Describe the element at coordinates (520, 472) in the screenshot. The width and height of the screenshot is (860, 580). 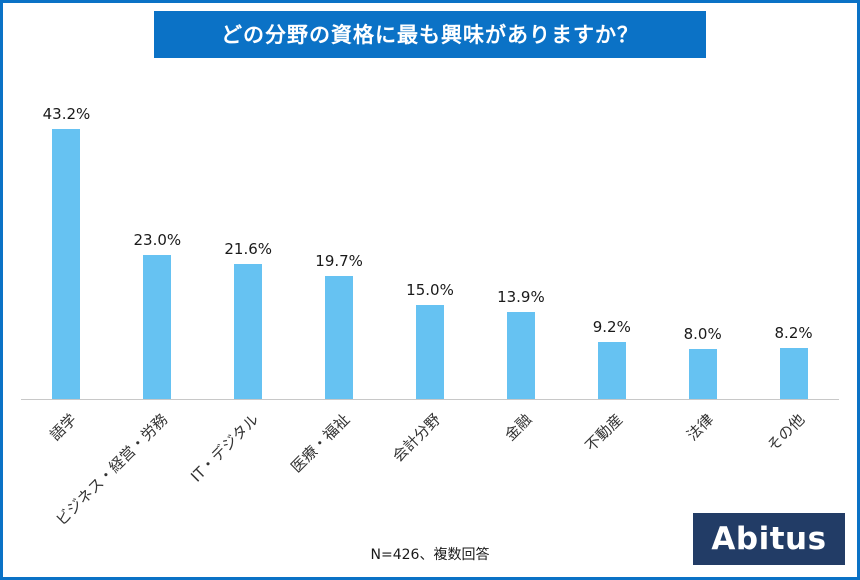
I see `category-slot: 金融` at that location.